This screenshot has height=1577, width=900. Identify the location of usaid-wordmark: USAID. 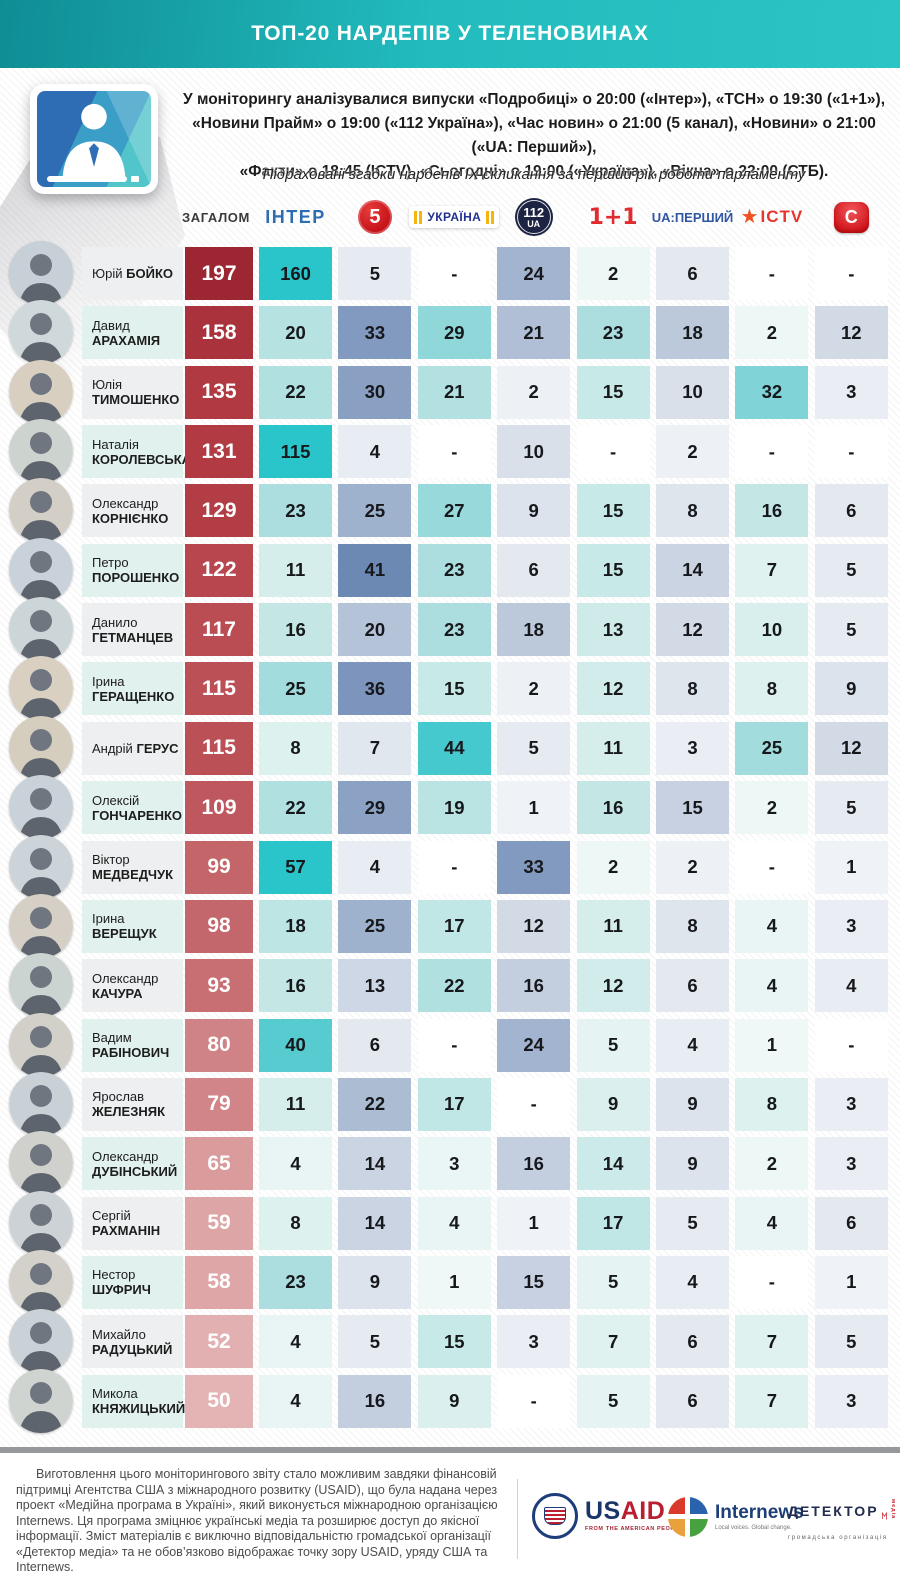
(625, 1511).